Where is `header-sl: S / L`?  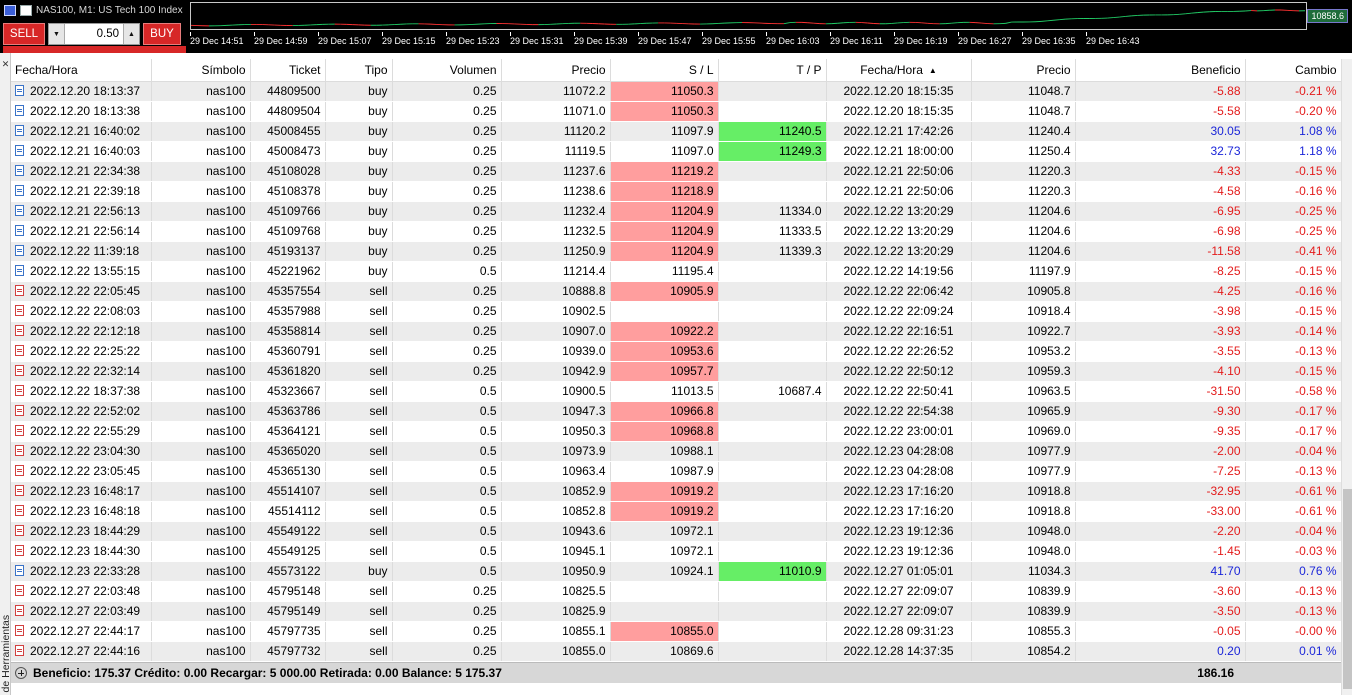 header-sl: S / L is located at coordinates (664, 70).